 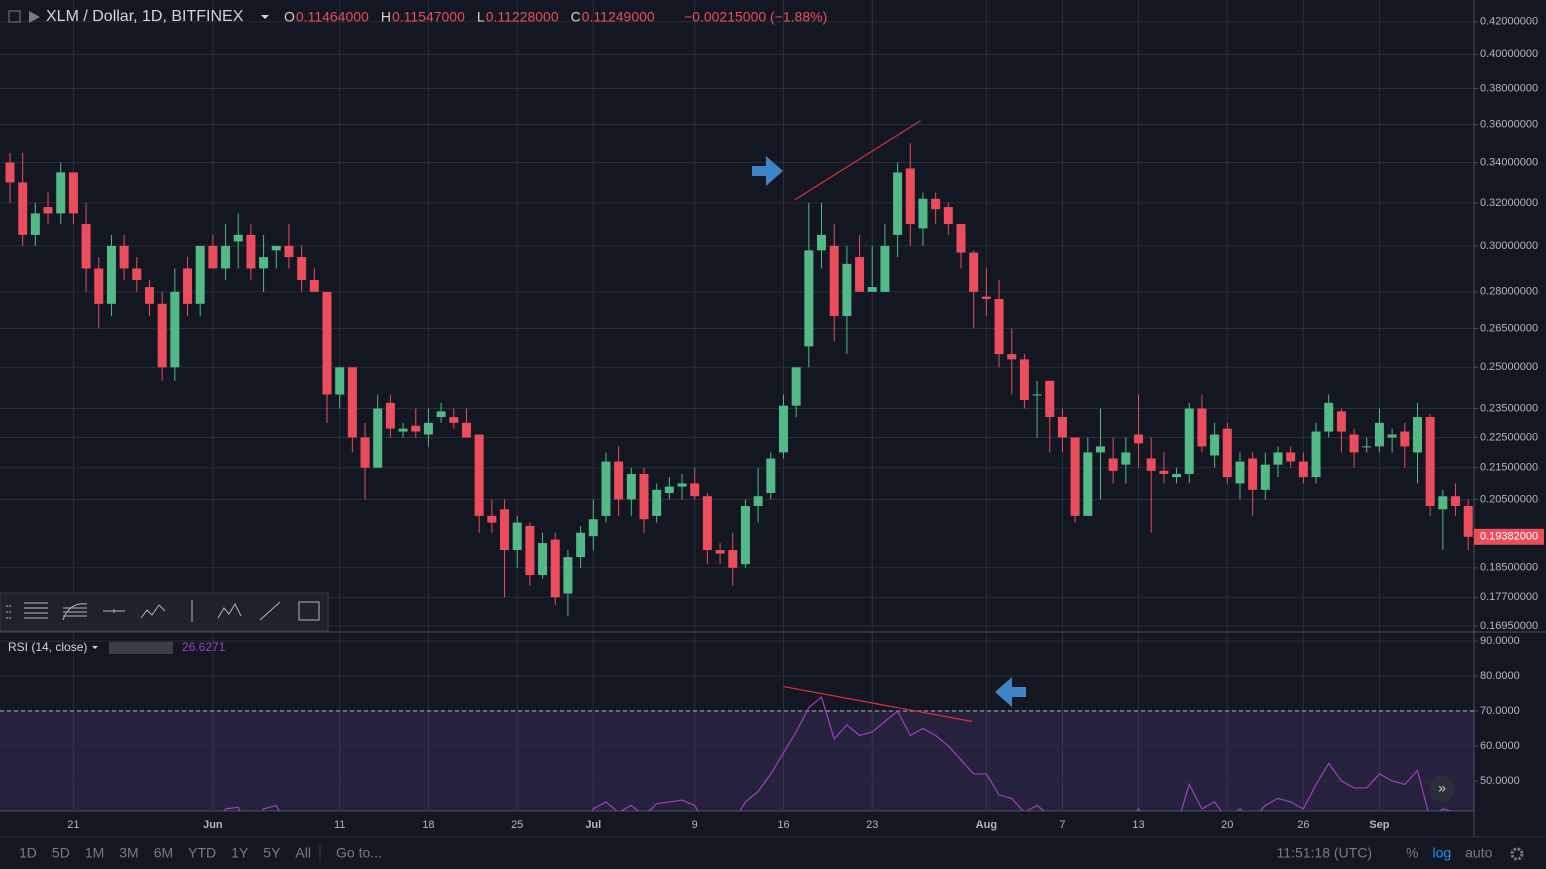 I want to click on y-tick-label: 0.30000000, so click(x=1509, y=246).